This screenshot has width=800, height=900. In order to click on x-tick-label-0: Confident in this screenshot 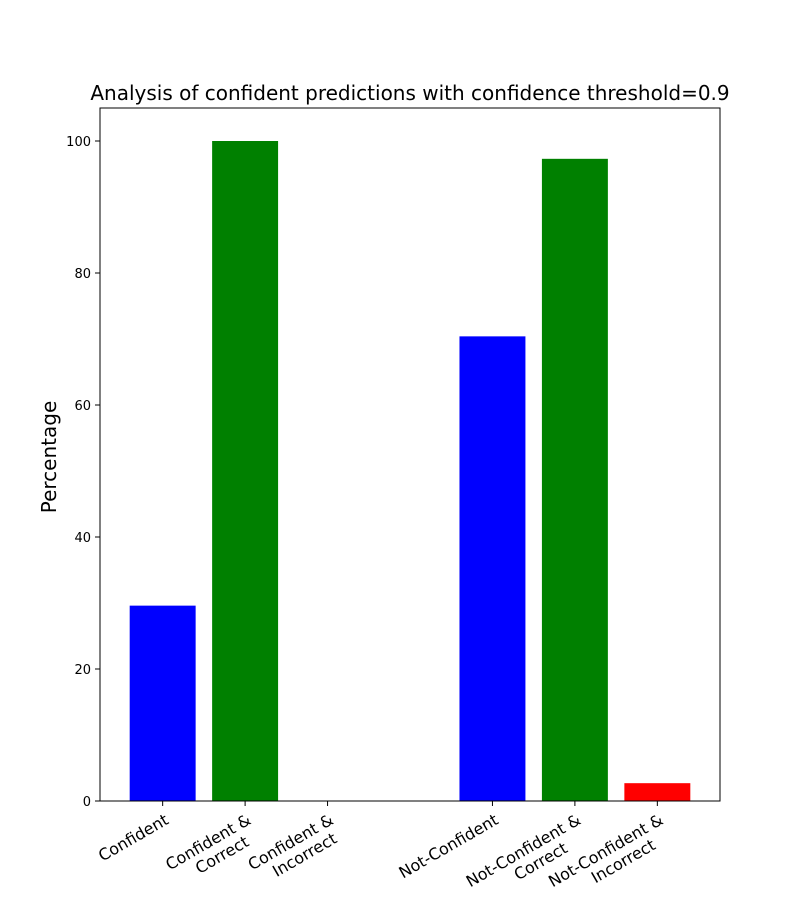, I will do `click(133, 837)`.